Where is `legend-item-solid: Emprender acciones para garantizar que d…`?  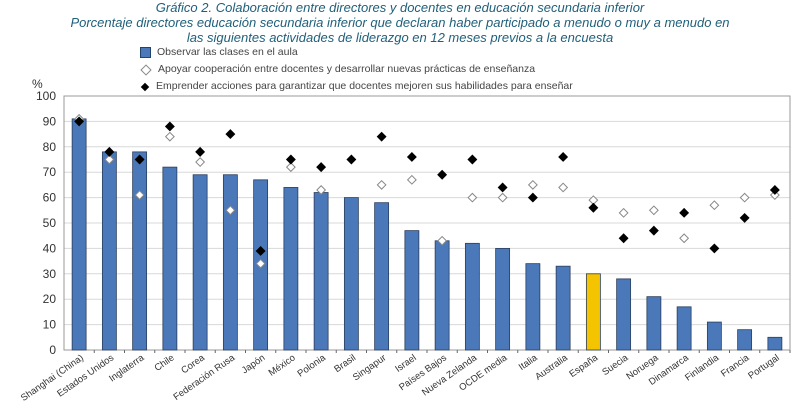
legend-item-solid: Emprender acciones para garantizar que d… is located at coordinates (356, 86).